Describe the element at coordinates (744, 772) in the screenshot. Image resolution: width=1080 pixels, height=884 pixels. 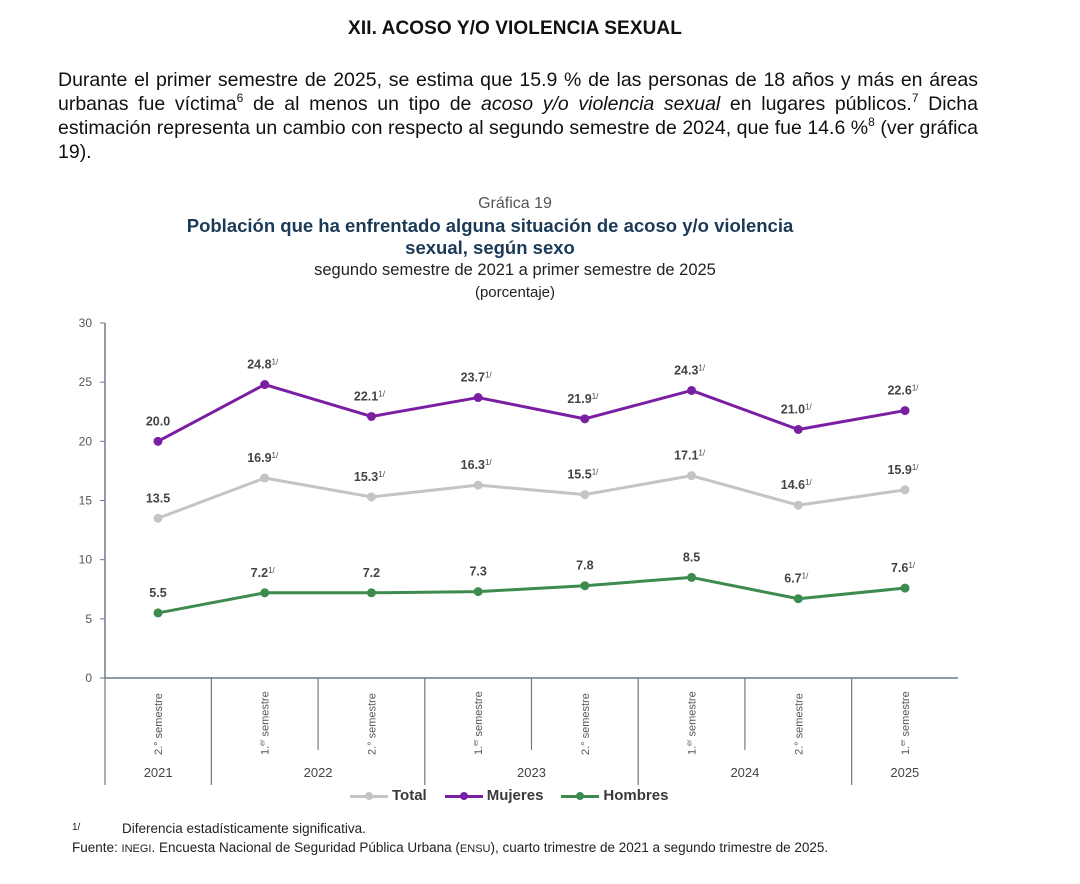
I see `x-year-label: 2024` at that location.